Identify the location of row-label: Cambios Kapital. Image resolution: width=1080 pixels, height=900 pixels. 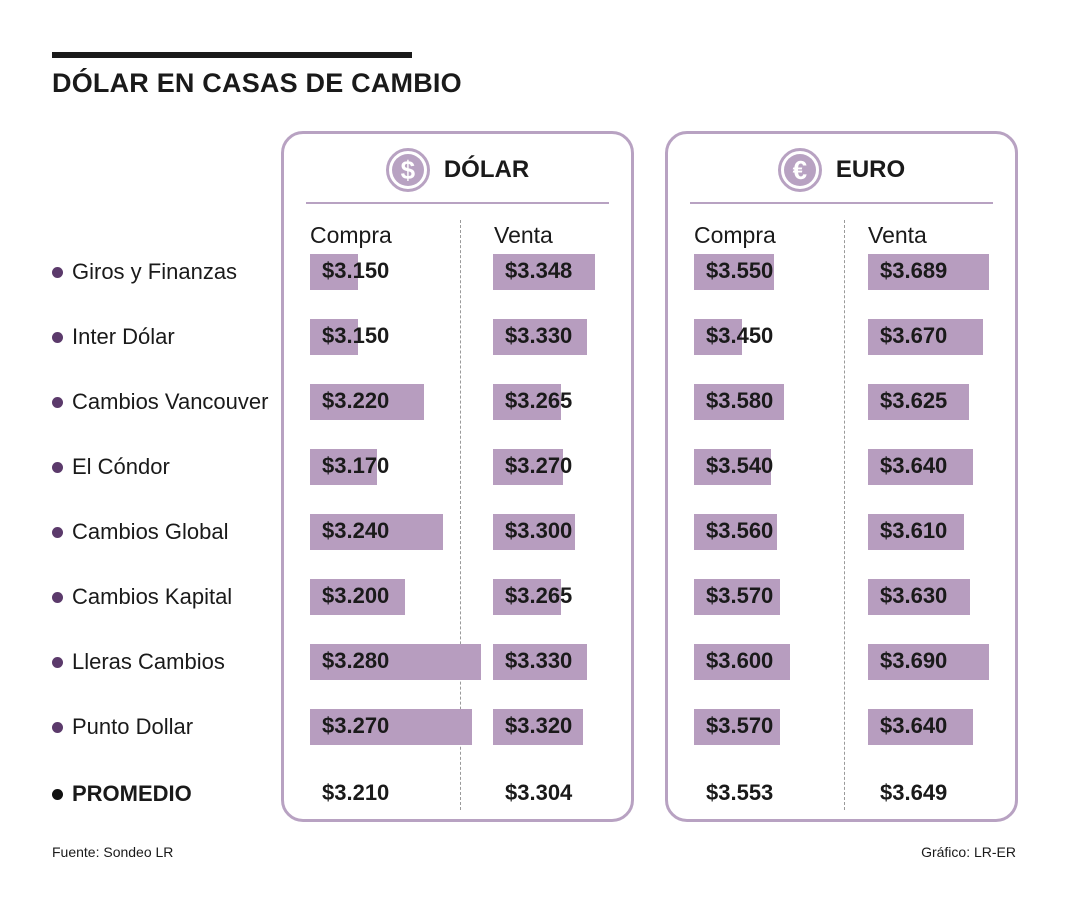
(142, 597).